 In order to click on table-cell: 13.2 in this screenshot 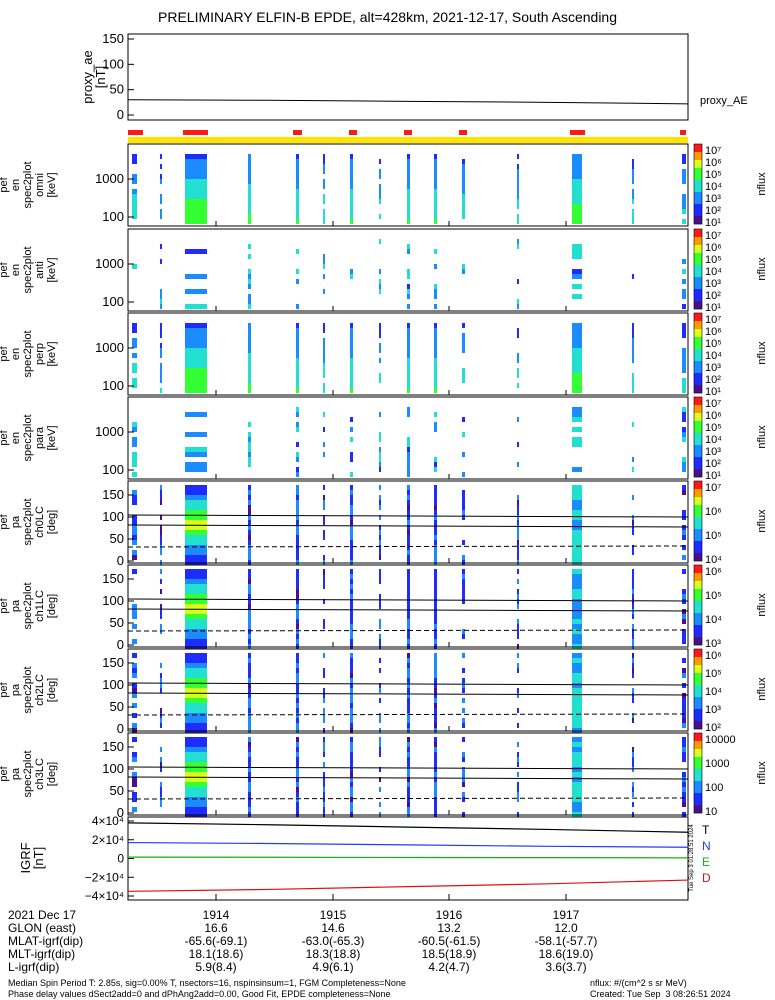, I will do `click(449, 928)`.